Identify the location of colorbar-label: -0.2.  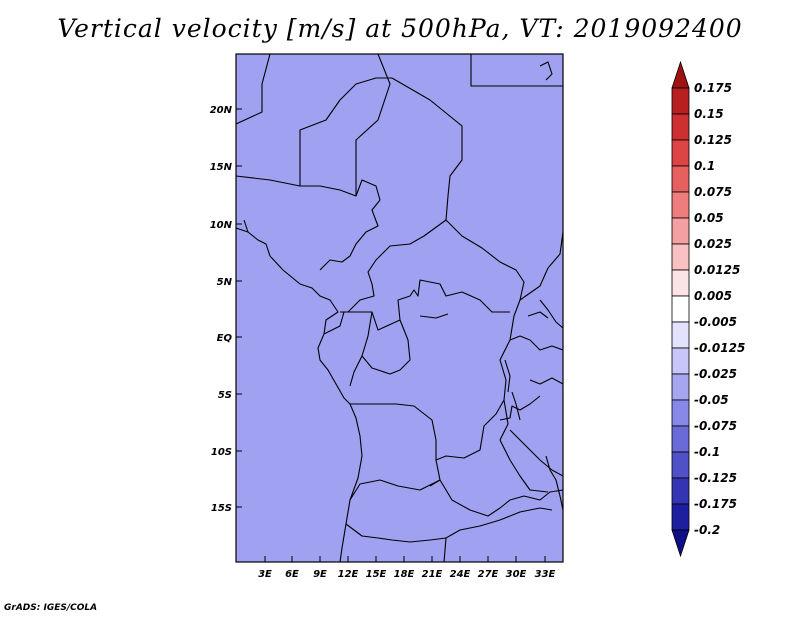
(707, 530).